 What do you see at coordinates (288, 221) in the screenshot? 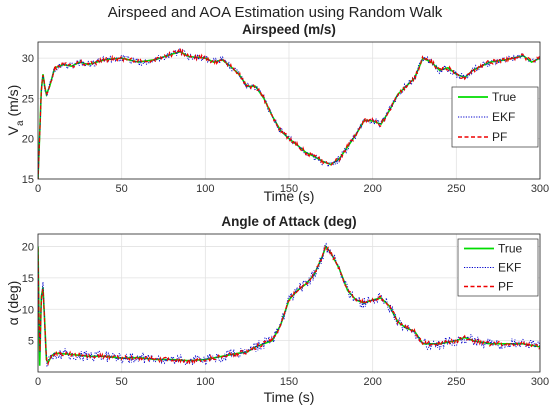
I see `aoa-title: Angle of Attack (deg)` at bounding box center [288, 221].